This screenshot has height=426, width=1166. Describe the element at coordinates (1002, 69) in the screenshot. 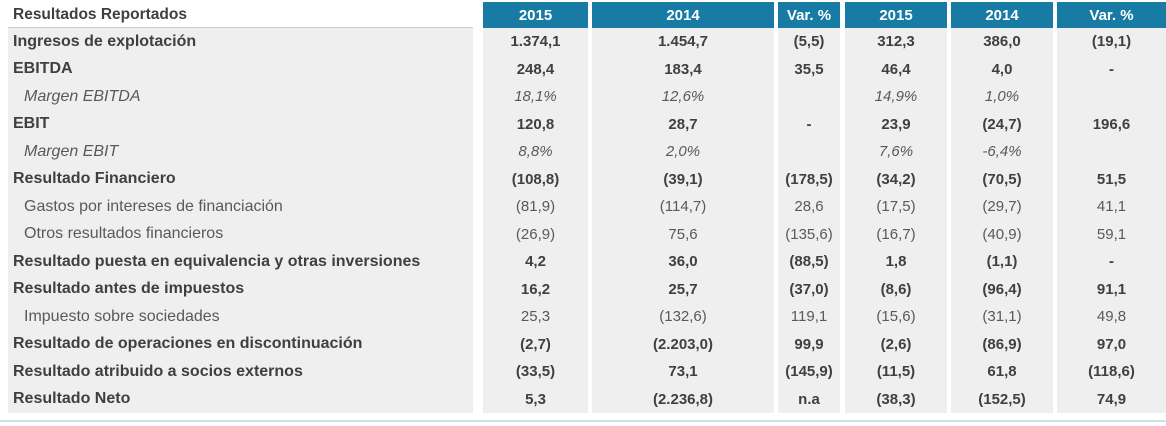

I see `cell-value: 4,0` at that location.